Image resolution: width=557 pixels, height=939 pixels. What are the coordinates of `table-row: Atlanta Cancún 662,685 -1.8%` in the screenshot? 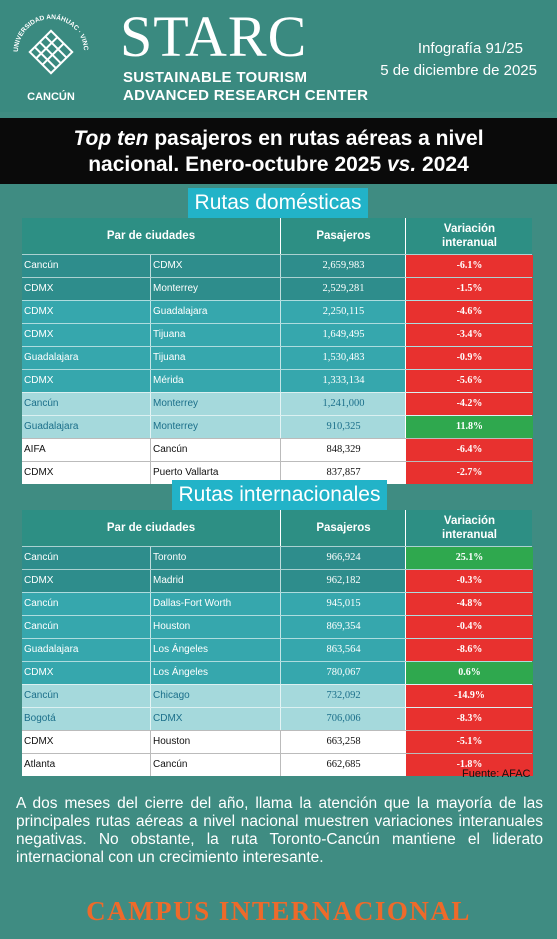 It's located at (277, 764).